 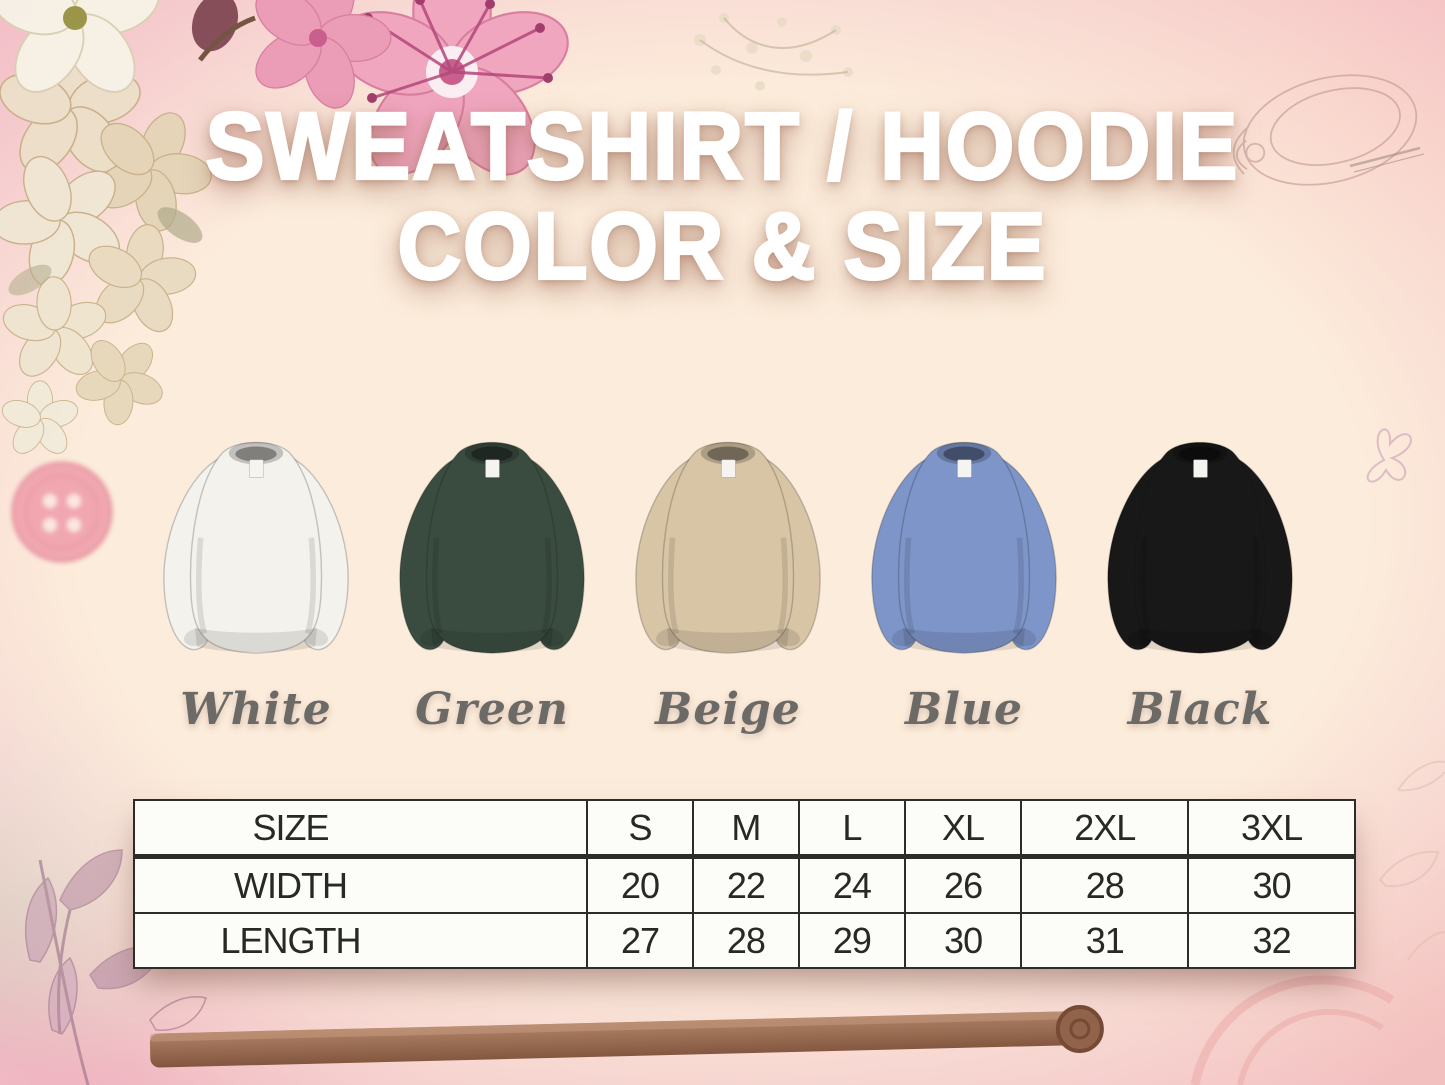 What do you see at coordinates (1411, 860) in the screenshot?
I see `faint-leaf-sketch-decoration` at bounding box center [1411, 860].